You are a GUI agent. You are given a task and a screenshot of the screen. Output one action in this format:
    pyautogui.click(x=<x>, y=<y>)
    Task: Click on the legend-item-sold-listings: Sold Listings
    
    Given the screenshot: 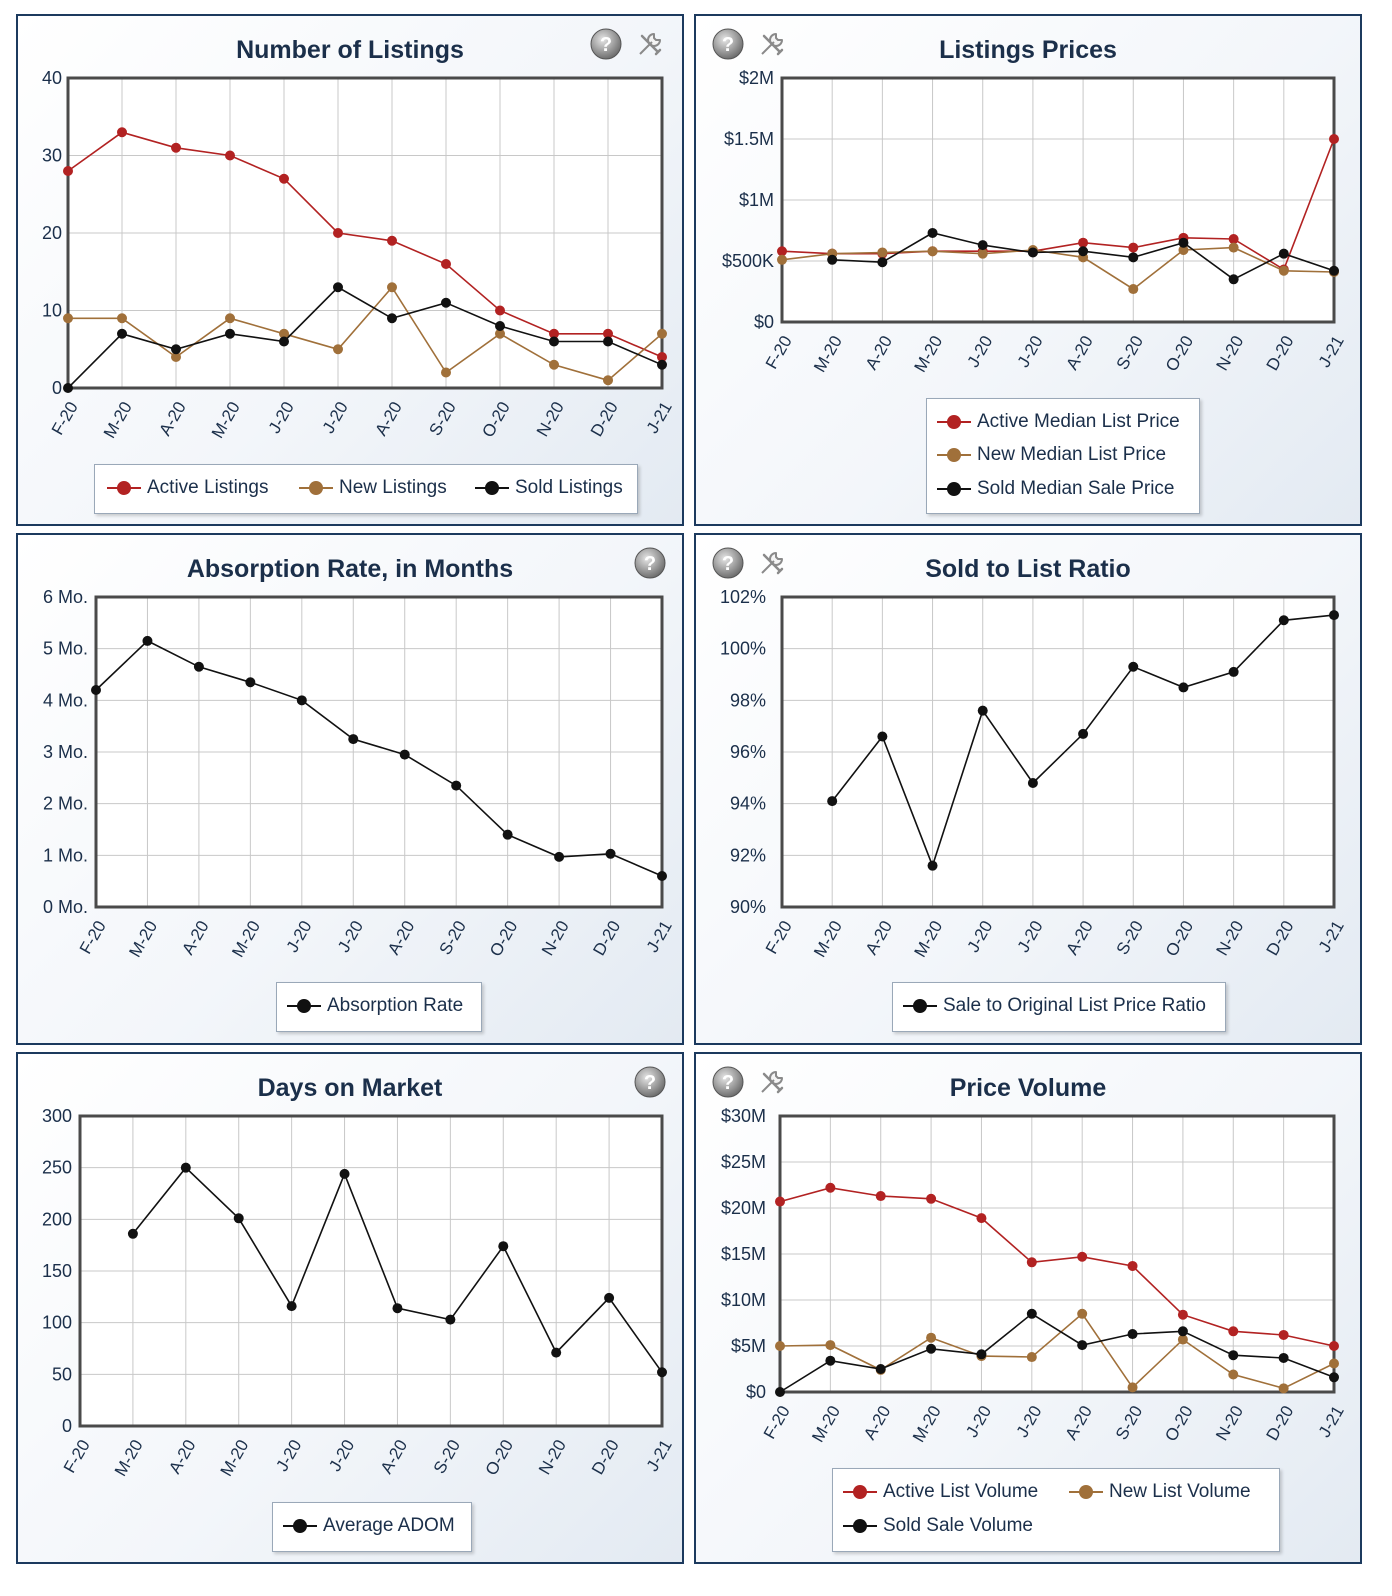 What is the action you would take?
    pyautogui.click(x=549, y=488)
    